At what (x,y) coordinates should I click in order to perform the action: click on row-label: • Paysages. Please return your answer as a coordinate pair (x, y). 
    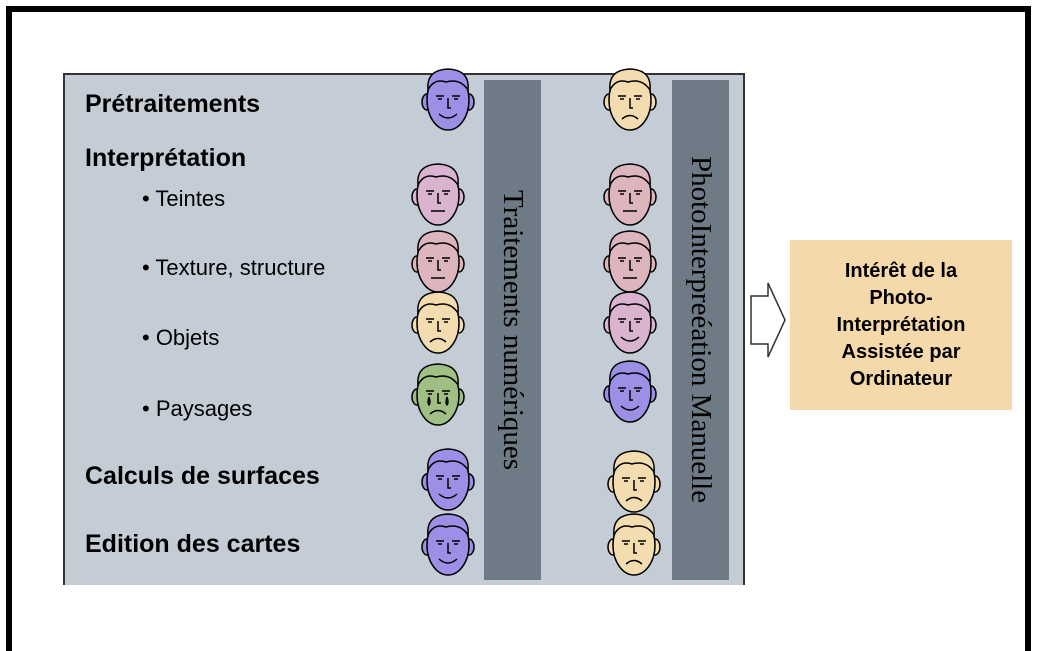
    Looking at the image, I should click on (197, 408).